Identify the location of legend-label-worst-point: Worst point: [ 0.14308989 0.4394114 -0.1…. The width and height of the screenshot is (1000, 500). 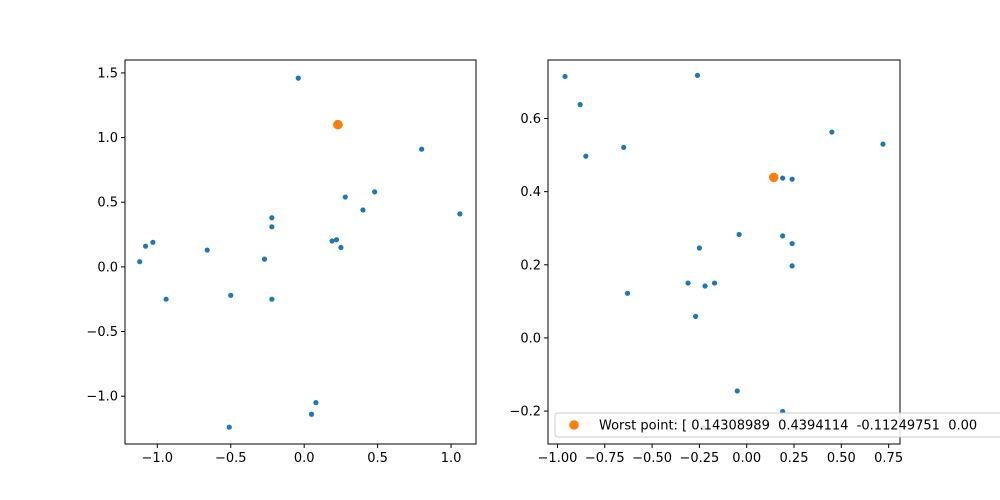
(788, 426).